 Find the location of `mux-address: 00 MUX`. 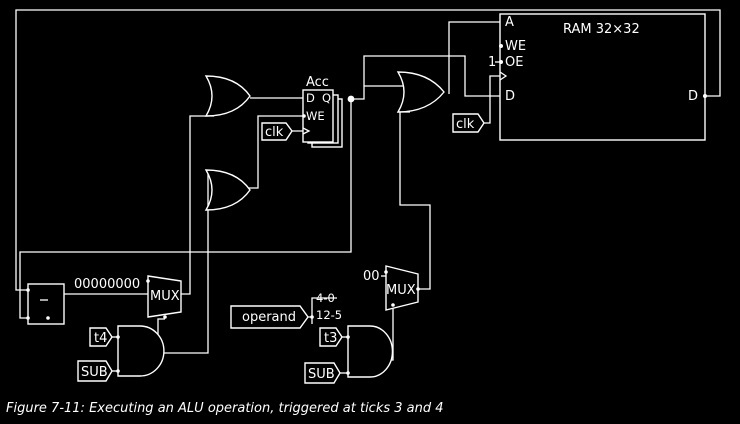

mux-address: 00 MUX is located at coordinates (391, 288).